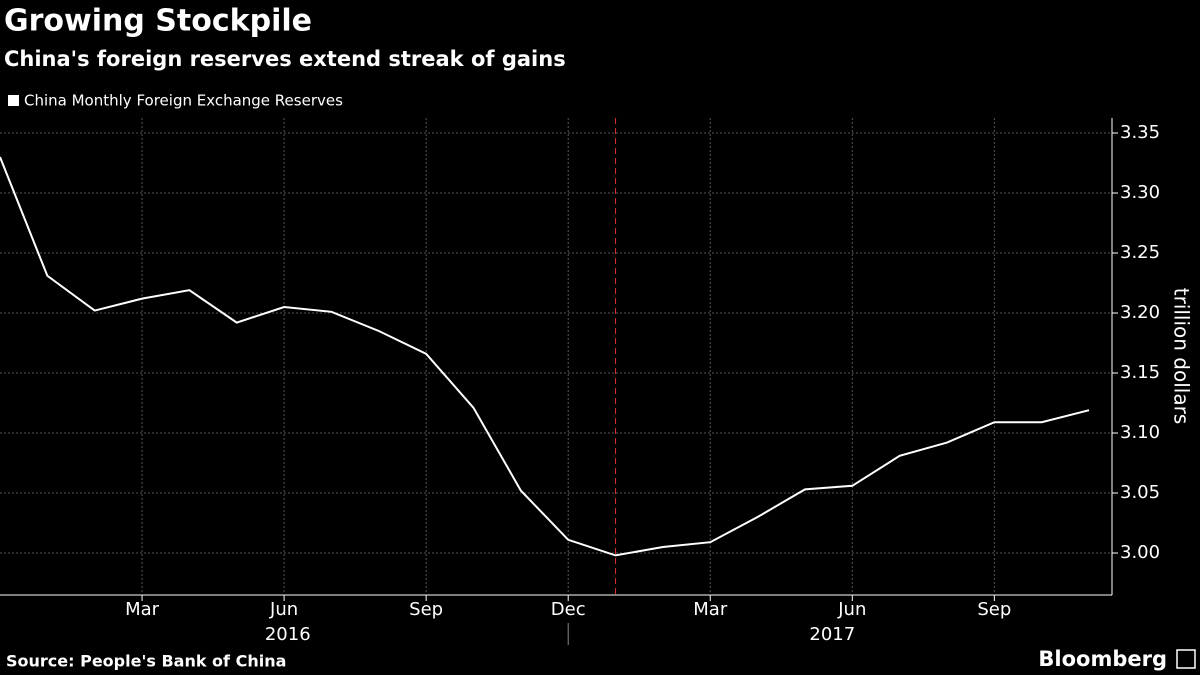 The height and width of the screenshot is (675, 1200). Describe the element at coordinates (1140, 132) in the screenshot. I see `y-tick-label: 3.35` at that location.